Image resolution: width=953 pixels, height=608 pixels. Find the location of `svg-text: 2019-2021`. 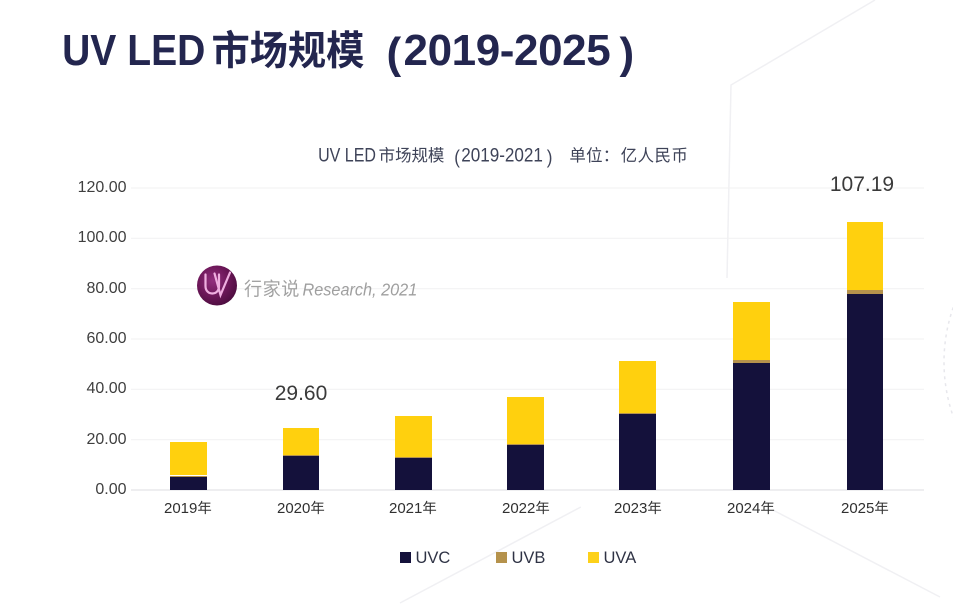

svg-text: 2019-2021 is located at coordinates (502, 154).